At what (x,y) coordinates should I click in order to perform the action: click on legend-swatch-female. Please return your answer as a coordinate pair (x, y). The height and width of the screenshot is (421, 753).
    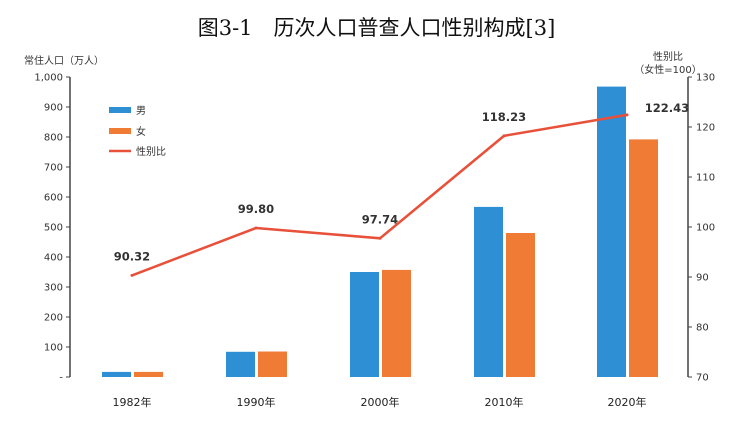
    Looking at the image, I should click on (120, 131).